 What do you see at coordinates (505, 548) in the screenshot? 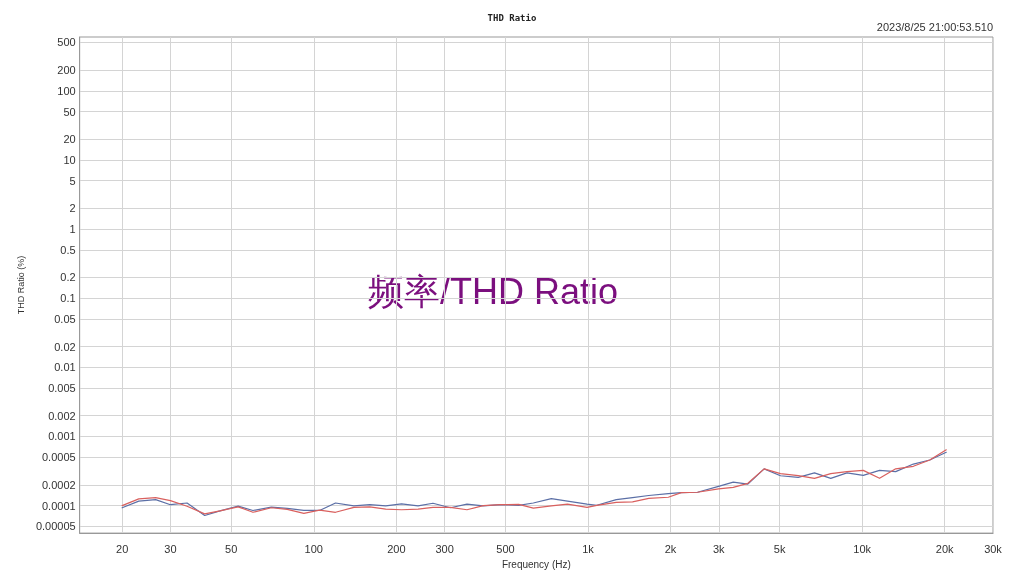
I see `x-tick-label: 500` at bounding box center [505, 548].